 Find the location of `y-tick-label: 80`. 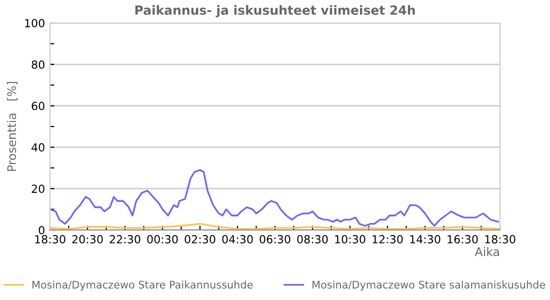

y-tick-label: 80 is located at coordinates (38, 64).